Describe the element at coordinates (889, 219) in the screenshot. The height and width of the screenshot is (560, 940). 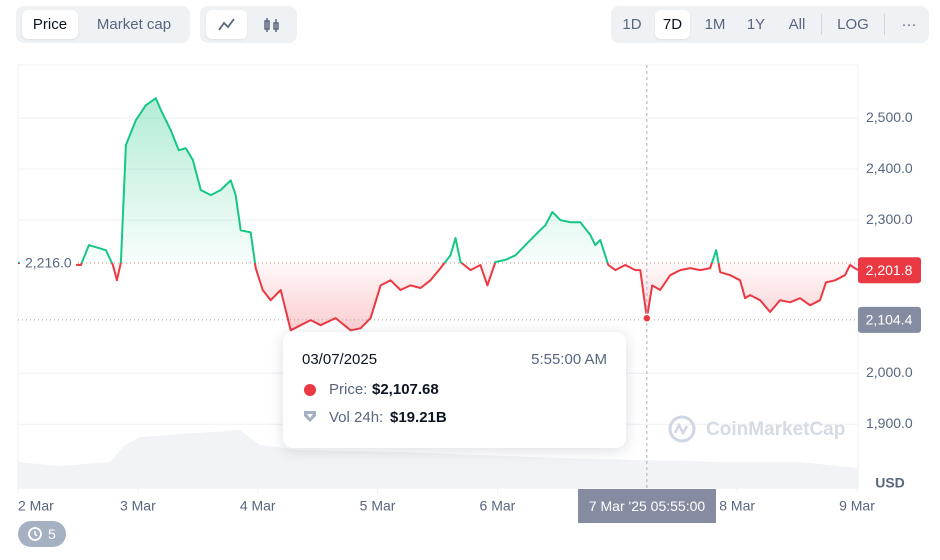
I see `y-tick-label: 2,300.0` at that location.